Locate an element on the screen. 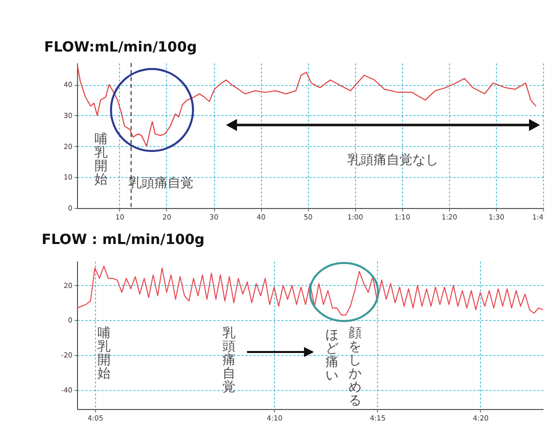  annotation: ほど痛い is located at coordinates (332, 356).